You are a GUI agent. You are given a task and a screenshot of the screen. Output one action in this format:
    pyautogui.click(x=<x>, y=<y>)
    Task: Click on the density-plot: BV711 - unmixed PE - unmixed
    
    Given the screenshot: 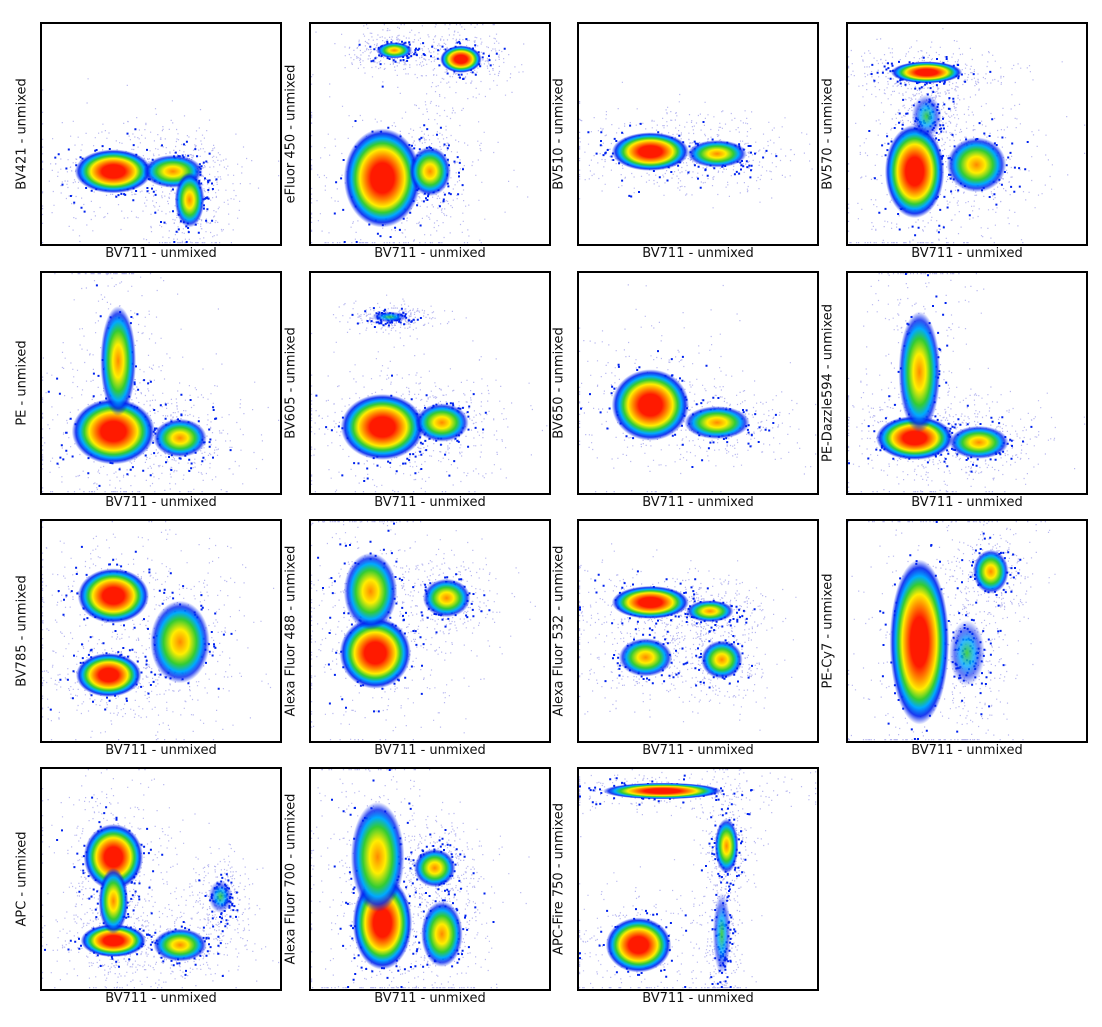 What is the action you would take?
    pyautogui.click(x=148, y=390)
    